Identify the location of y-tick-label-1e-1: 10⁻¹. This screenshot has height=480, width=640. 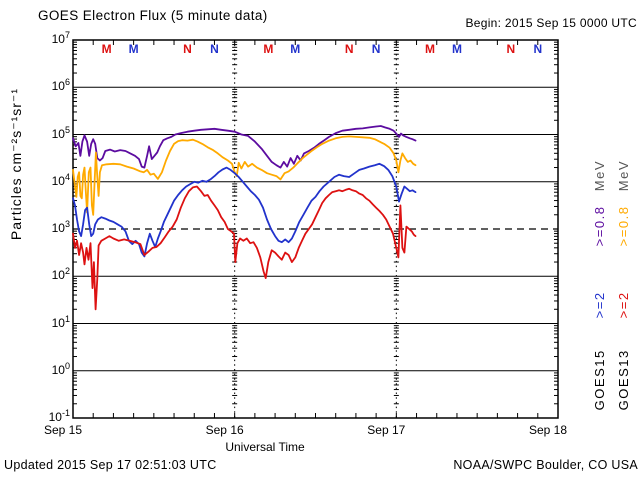
(59, 416).